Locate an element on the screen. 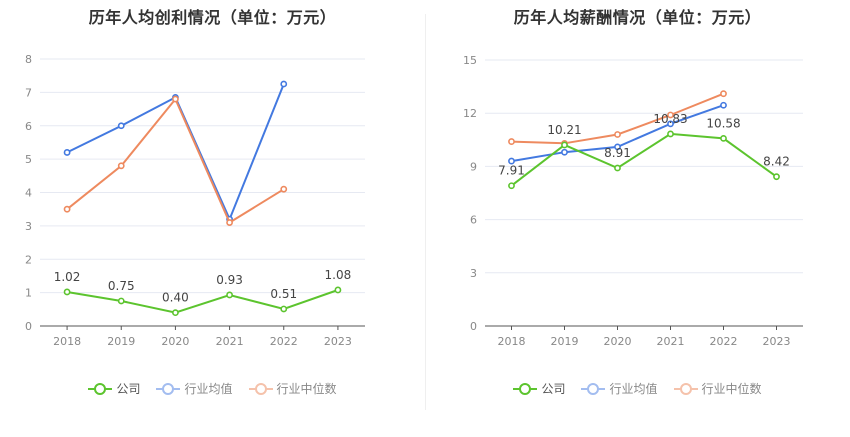 The width and height of the screenshot is (850, 437). data-label: 1.08 is located at coordinates (338, 275).